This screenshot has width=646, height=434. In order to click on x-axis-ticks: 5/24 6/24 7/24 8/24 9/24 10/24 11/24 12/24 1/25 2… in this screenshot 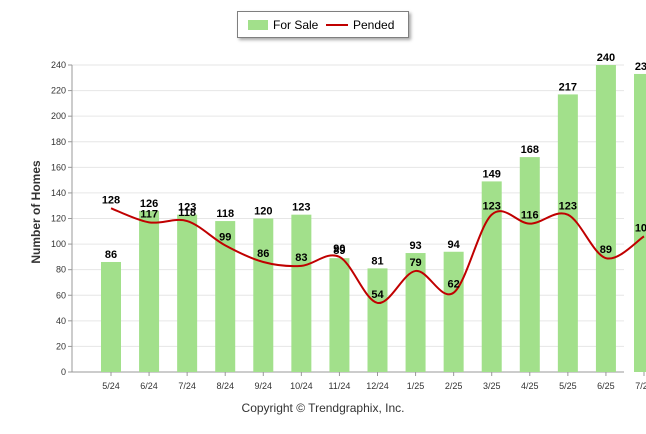, I will do `click(374, 381)`.